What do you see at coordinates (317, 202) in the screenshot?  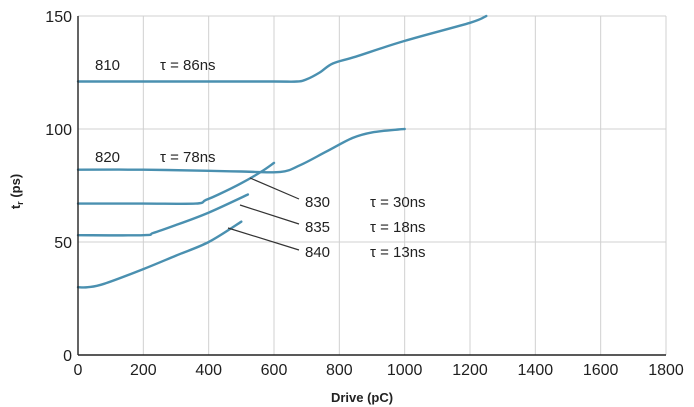 I see `series-label-830: 830` at bounding box center [317, 202].